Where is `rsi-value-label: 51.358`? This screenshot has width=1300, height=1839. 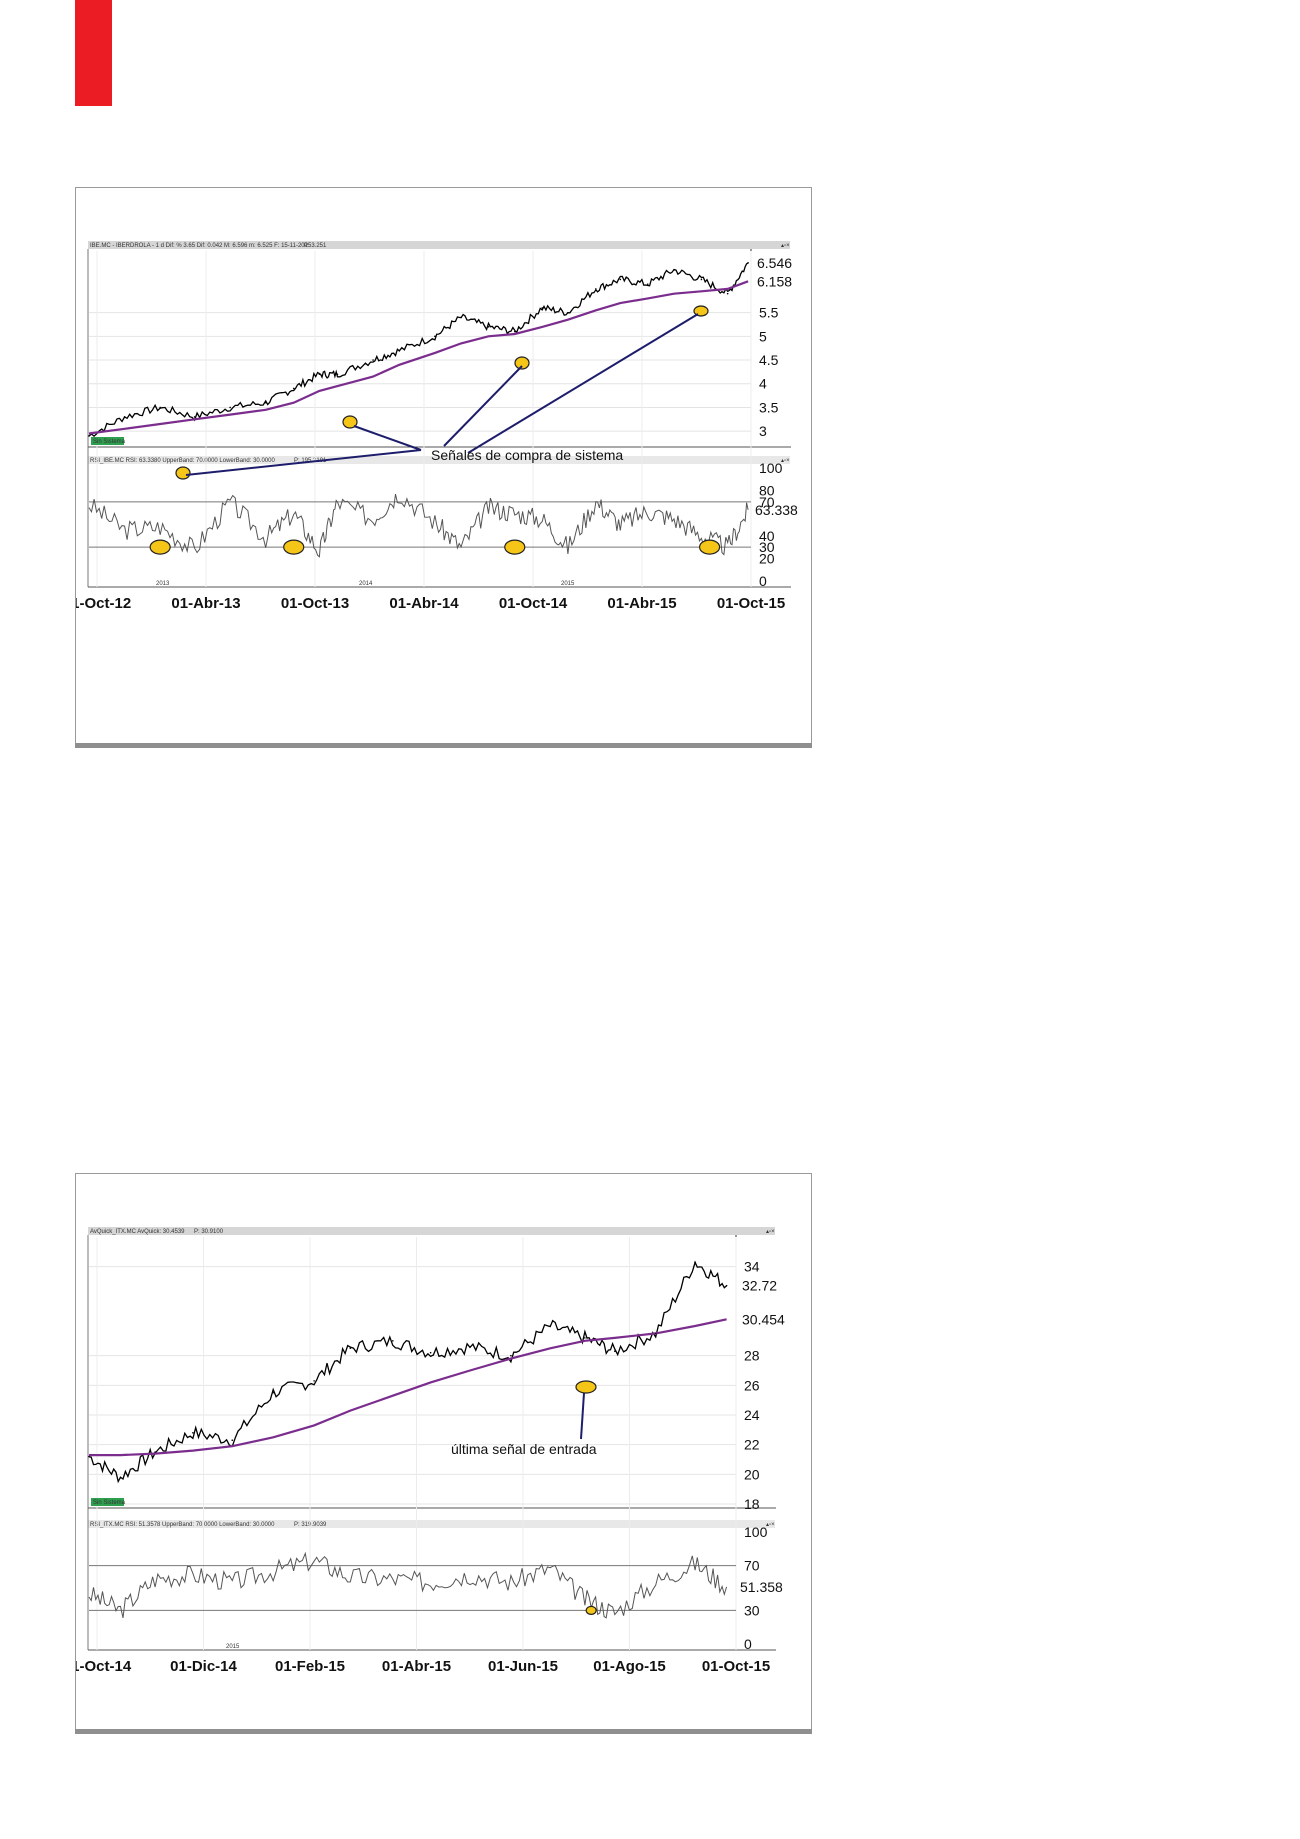
rsi-value-label: 51.358 is located at coordinates (761, 1587).